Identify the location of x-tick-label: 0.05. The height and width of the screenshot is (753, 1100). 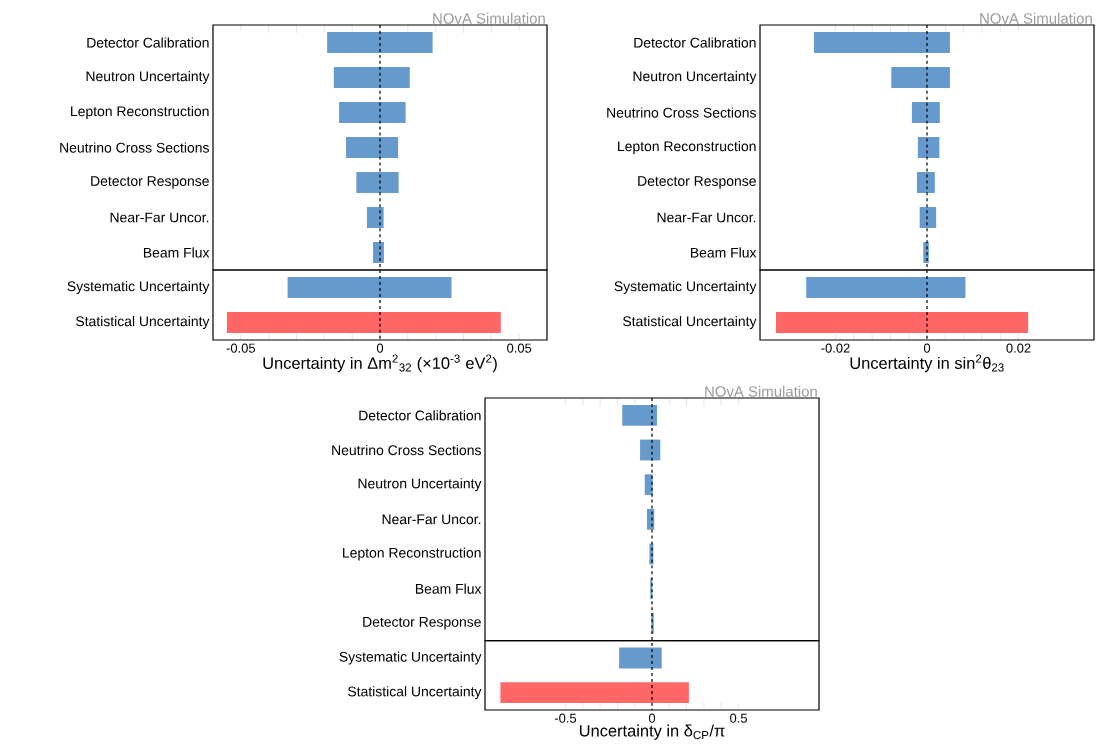
(519, 348).